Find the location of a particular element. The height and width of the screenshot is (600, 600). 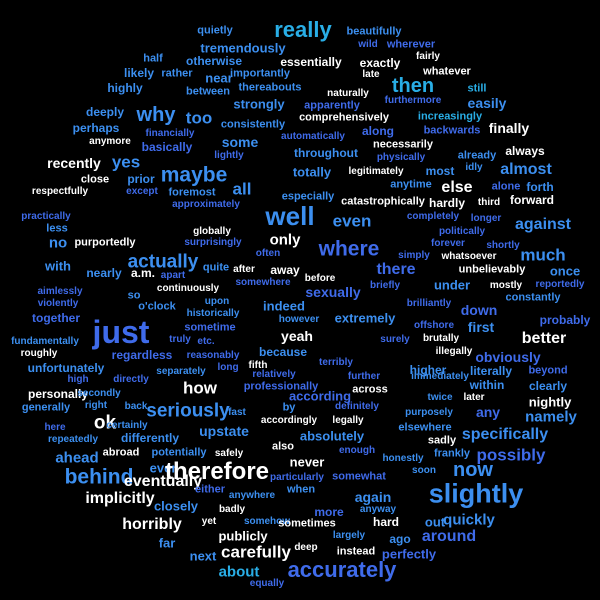

cloud-word: out is located at coordinates (435, 522).